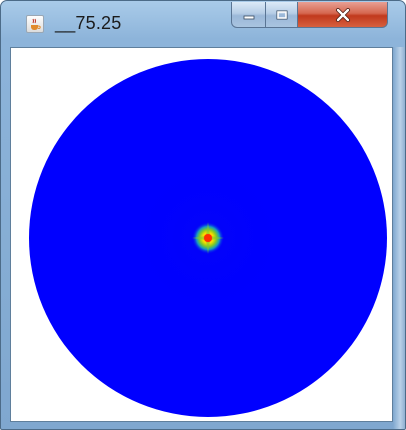  Describe the element at coordinates (208, 238) in the screenshot. I see `center-hotspot` at that location.